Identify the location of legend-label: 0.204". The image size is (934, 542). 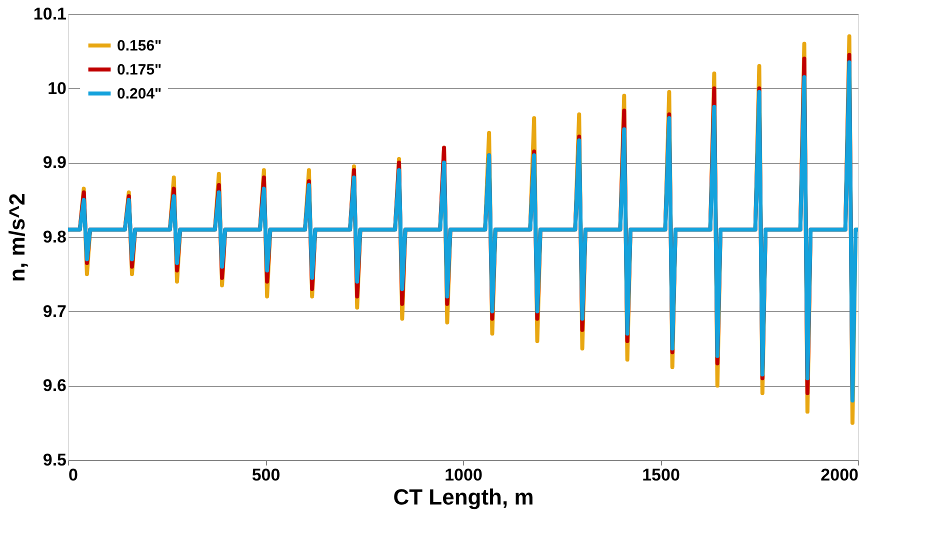
(139, 94).